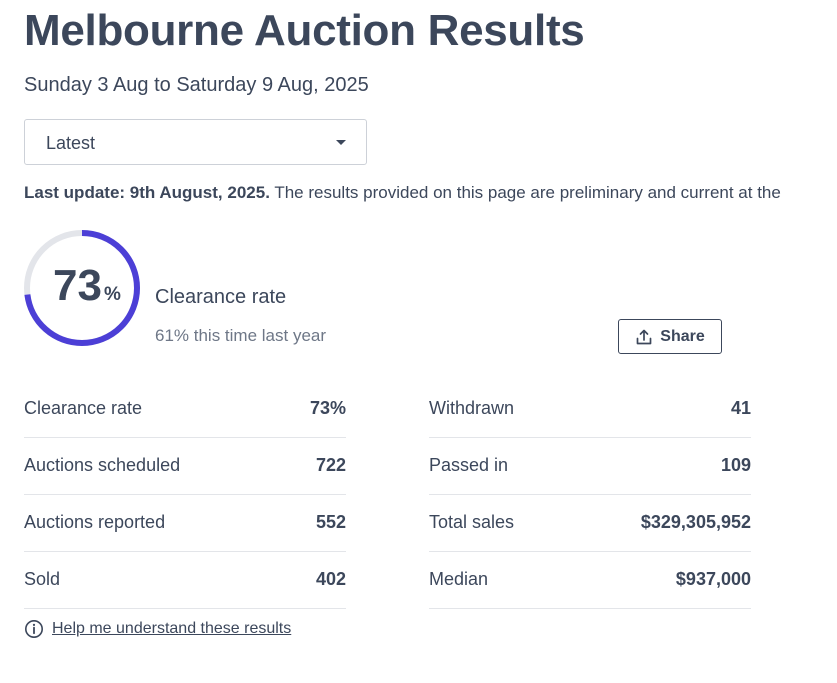 Image resolution: width=837 pixels, height=683 pixels. What do you see at coordinates (195, 142) in the screenshot?
I see `period-select: Latest` at bounding box center [195, 142].